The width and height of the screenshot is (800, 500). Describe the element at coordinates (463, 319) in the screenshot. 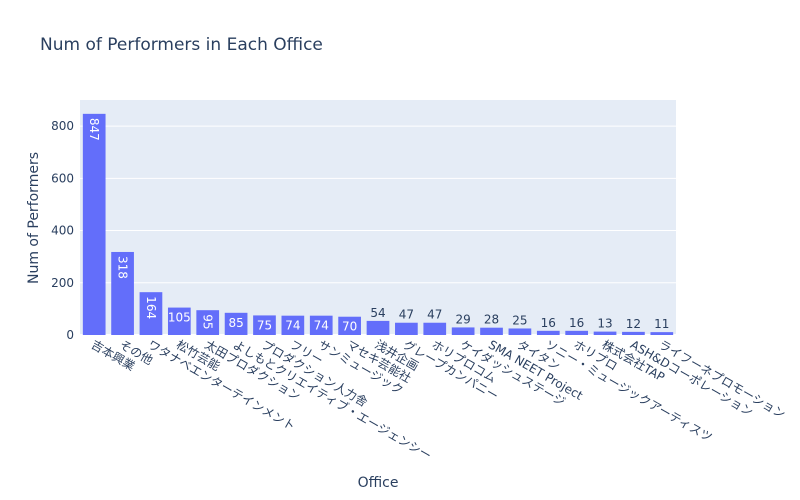

I see `bar-value-label: 29` at that location.